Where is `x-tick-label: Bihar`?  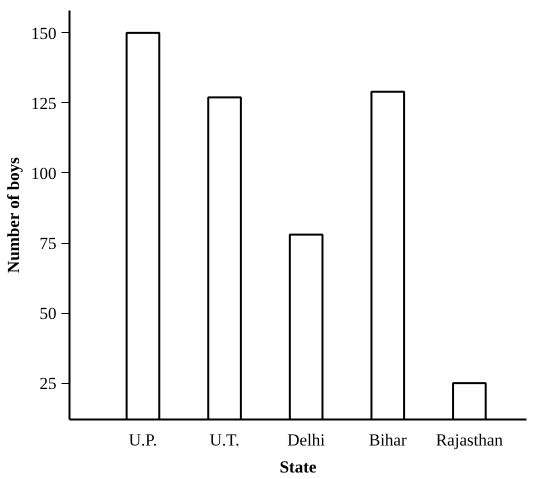 x-tick-label: Bihar is located at coordinates (387, 440).